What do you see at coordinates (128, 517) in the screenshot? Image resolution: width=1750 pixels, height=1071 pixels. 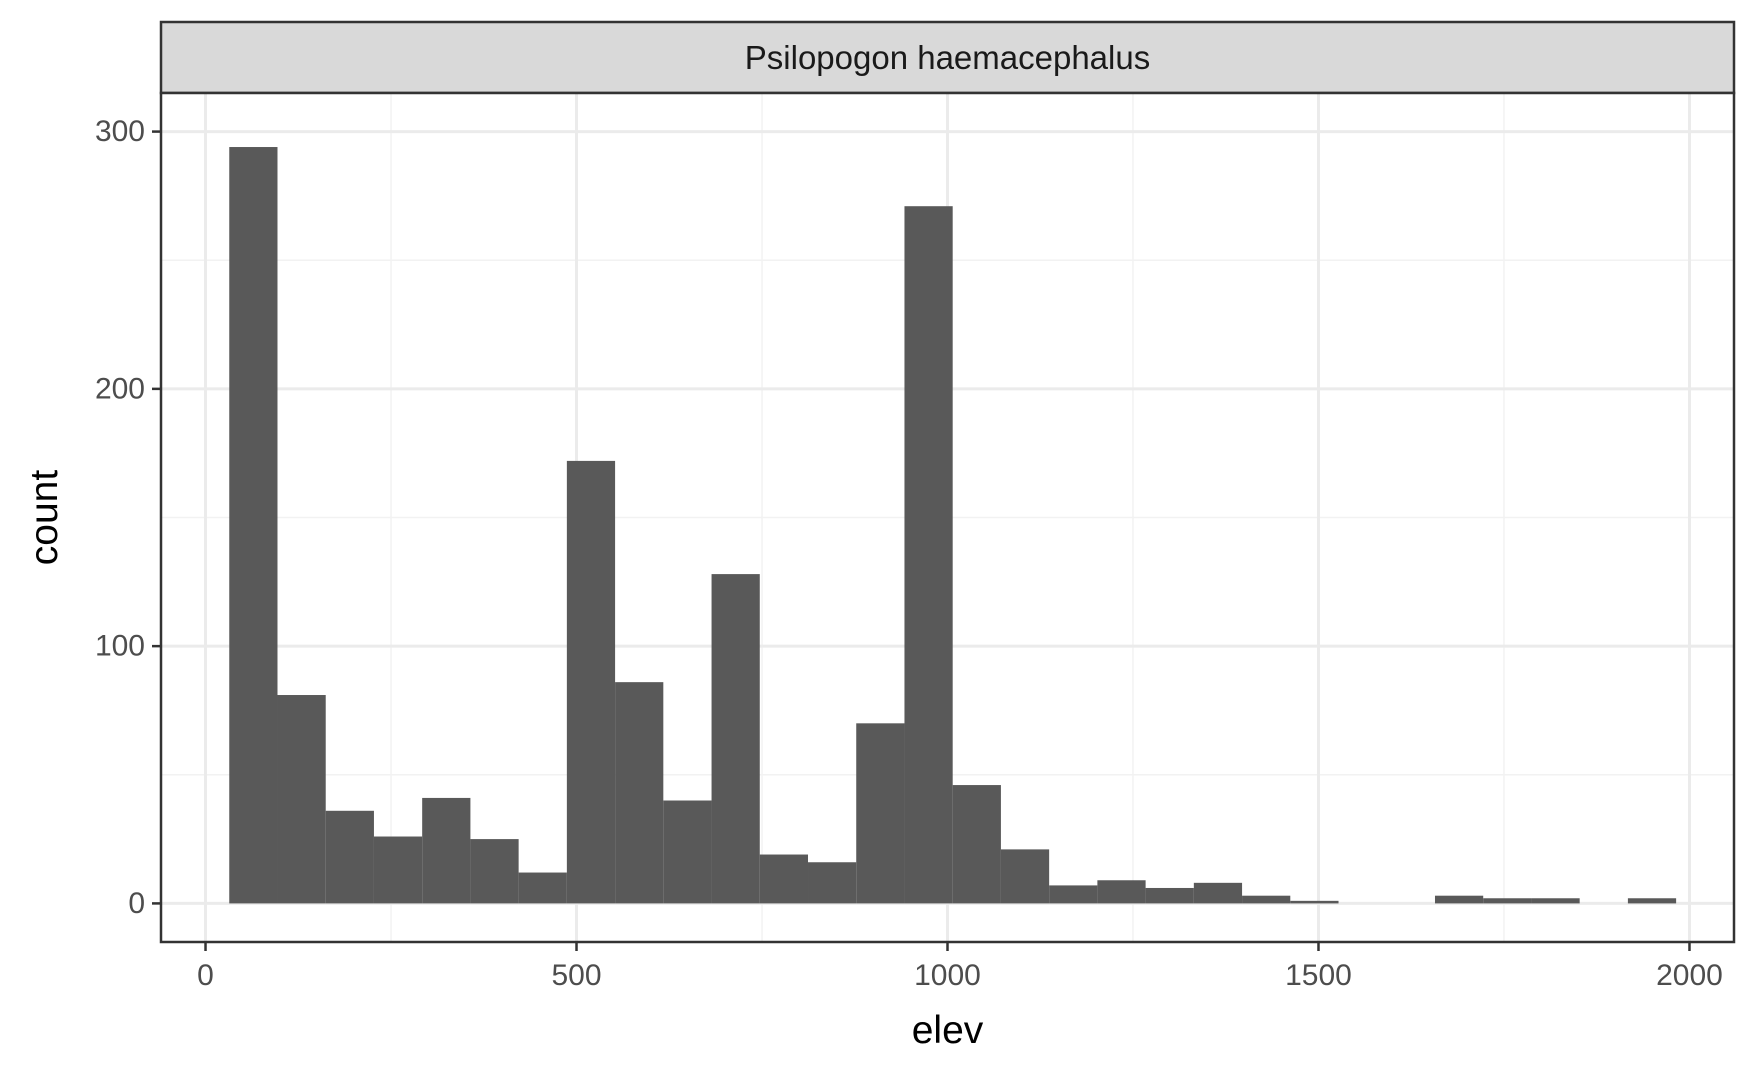 I see `y-axis: 0 100 200 300` at bounding box center [128, 517].